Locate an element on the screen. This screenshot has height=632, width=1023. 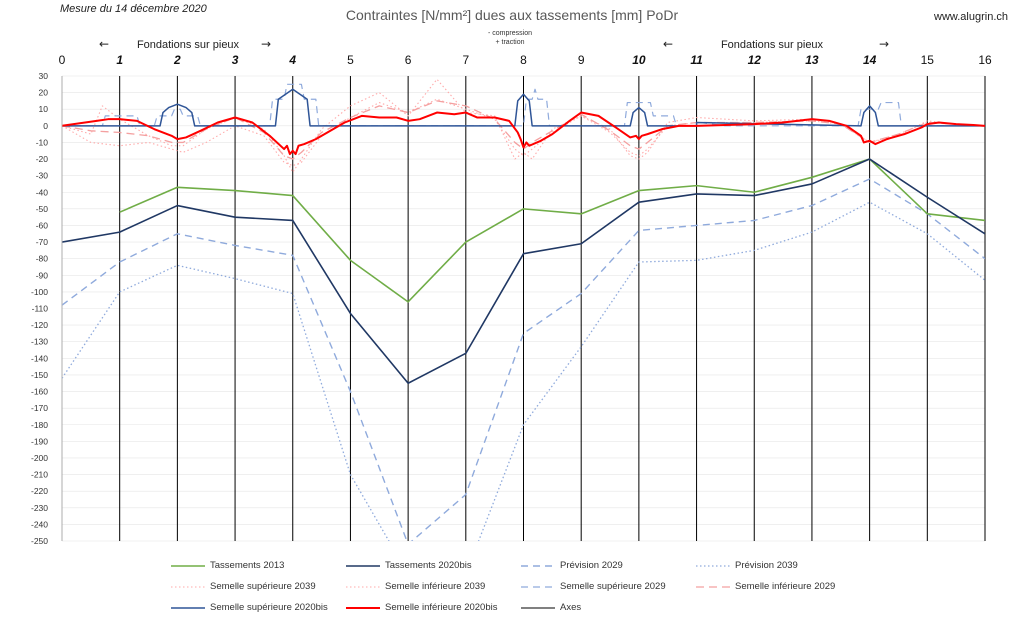
legend-label: Semelle supérieure 2020bis is located at coordinates (269, 607).